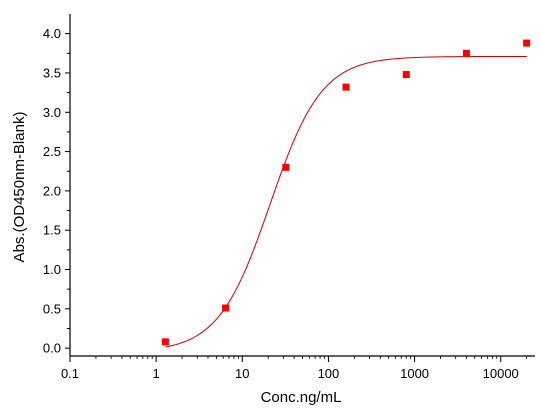 The width and height of the screenshot is (541, 418). What do you see at coordinates (52, 112) in the screenshot?
I see `y-tick-label: 3.0` at bounding box center [52, 112].